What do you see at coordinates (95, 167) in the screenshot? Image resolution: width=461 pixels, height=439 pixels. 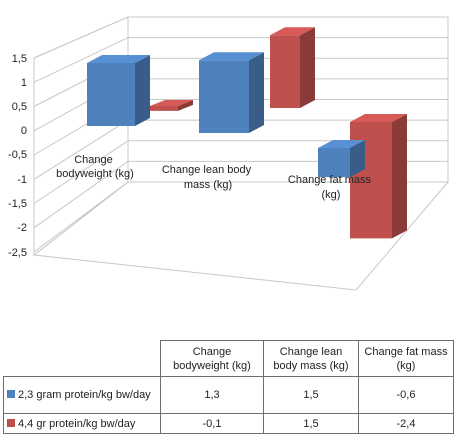 I see `category-label-bodyweight: Change bodyweight (kg)` at bounding box center [95, 167].